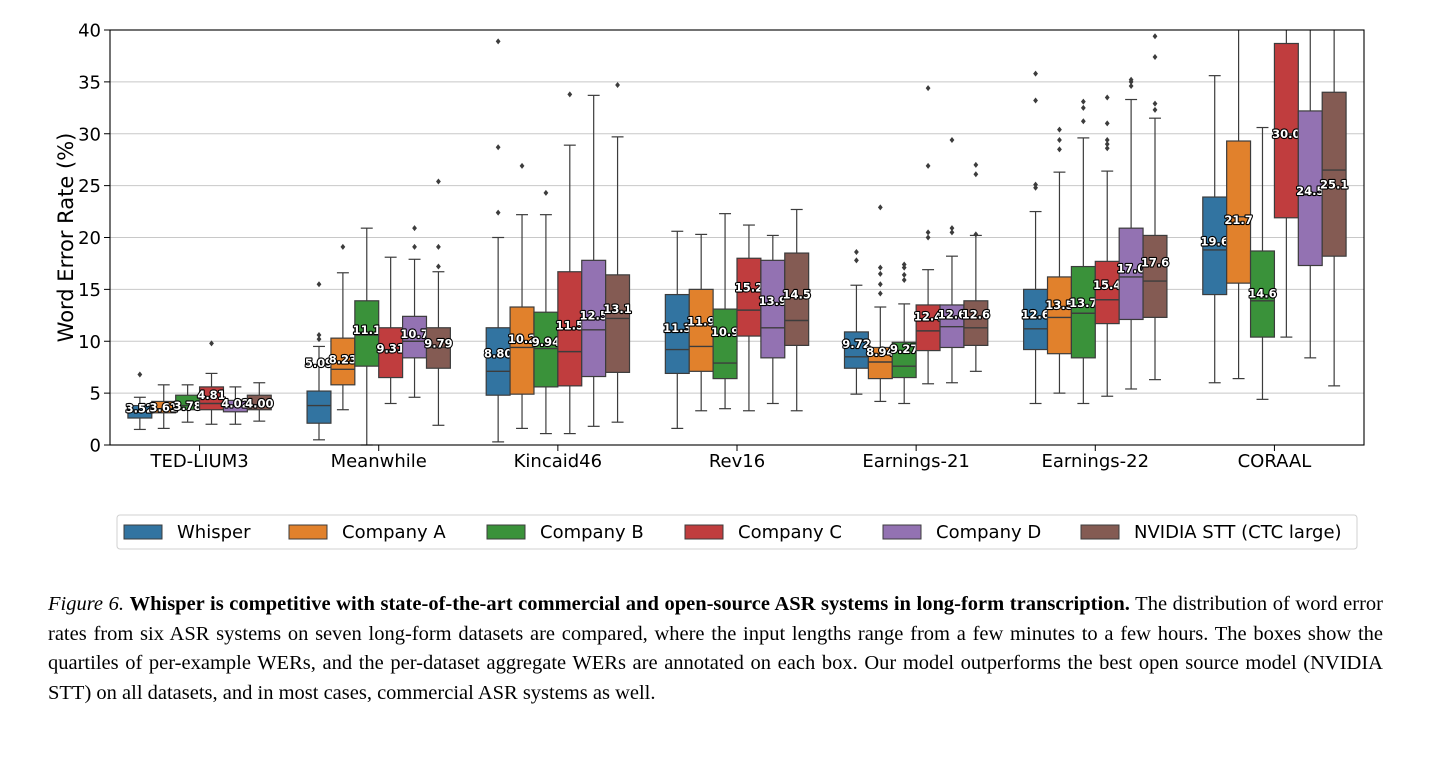 Image resolution: width=1430 pixels, height=759 pixels. I want to click on box-value-label: 15.4, so click(1107, 285).